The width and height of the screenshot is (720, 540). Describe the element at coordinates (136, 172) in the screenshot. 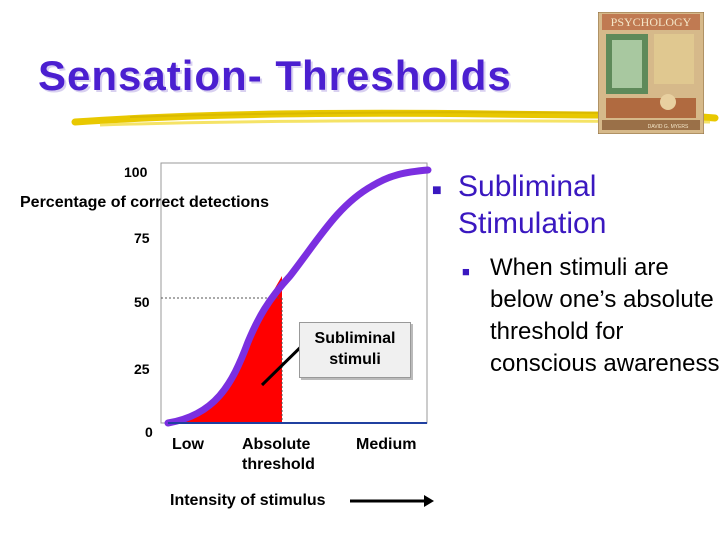

I see `y-tick-100: 100` at that location.